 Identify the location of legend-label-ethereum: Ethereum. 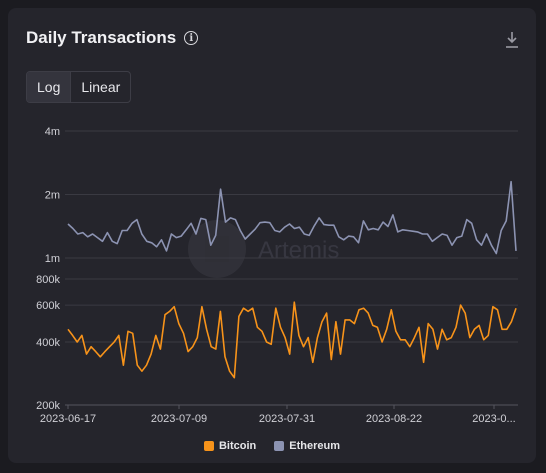
(315, 446).